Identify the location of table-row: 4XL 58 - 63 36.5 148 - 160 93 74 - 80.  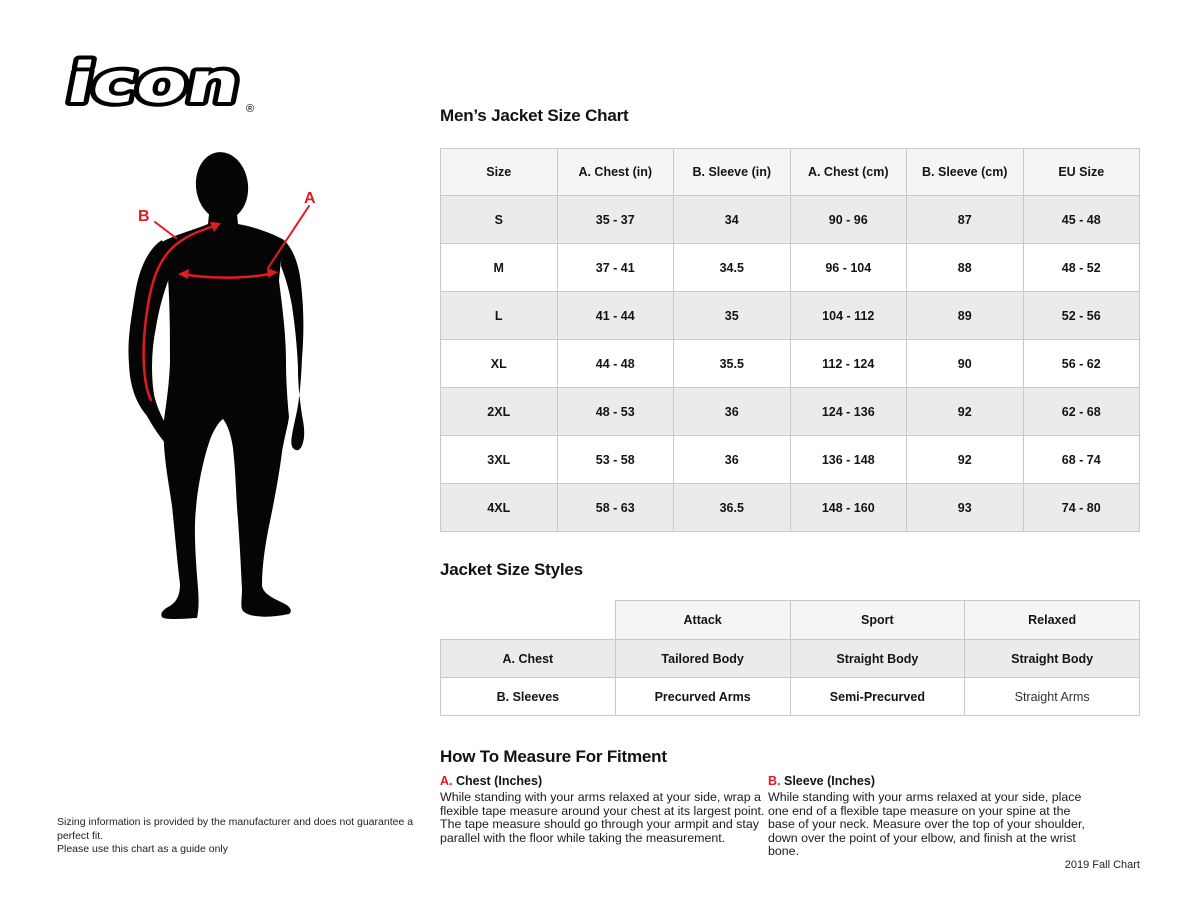
(790, 507).